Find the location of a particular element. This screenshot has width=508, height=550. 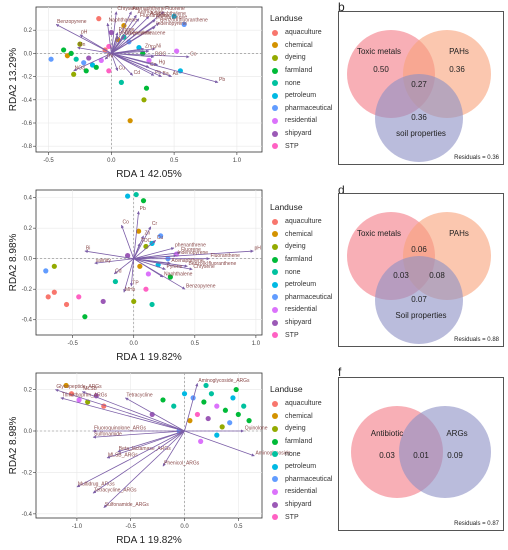

vector-label: TN is located at coordinates (109, 57).